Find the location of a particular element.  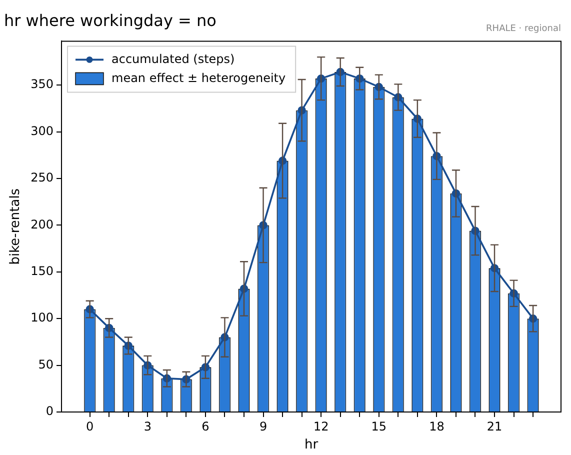

y-tick-label: 300 is located at coordinates (42, 131).